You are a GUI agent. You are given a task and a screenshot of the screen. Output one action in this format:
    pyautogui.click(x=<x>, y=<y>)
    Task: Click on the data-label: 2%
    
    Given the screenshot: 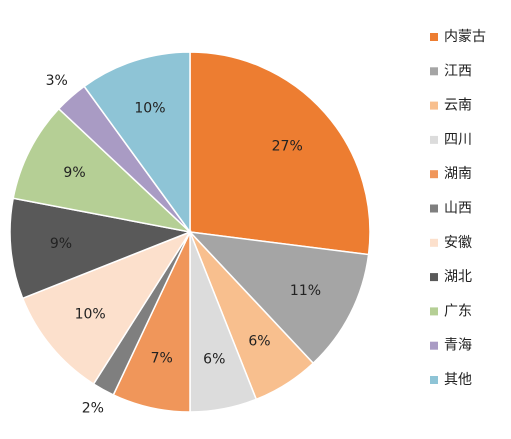 What is the action you would take?
    pyautogui.click(x=93, y=409)
    